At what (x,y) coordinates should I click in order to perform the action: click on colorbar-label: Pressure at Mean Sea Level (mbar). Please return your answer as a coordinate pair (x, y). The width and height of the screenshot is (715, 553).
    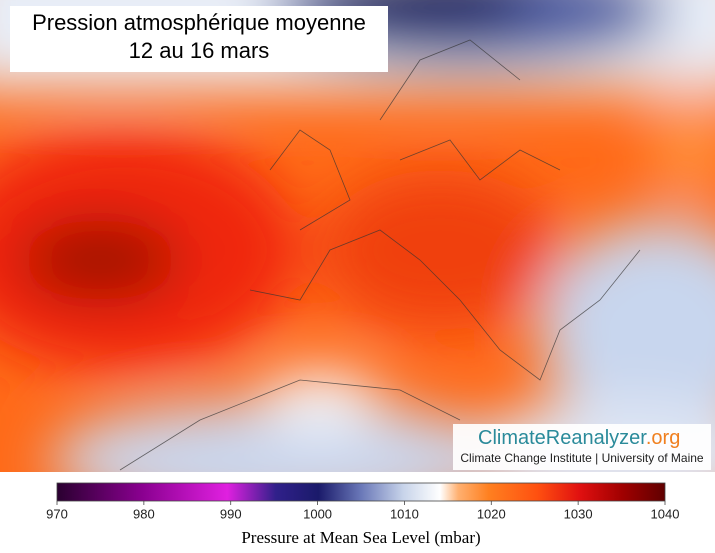
    Looking at the image, I should click on (360, 537).